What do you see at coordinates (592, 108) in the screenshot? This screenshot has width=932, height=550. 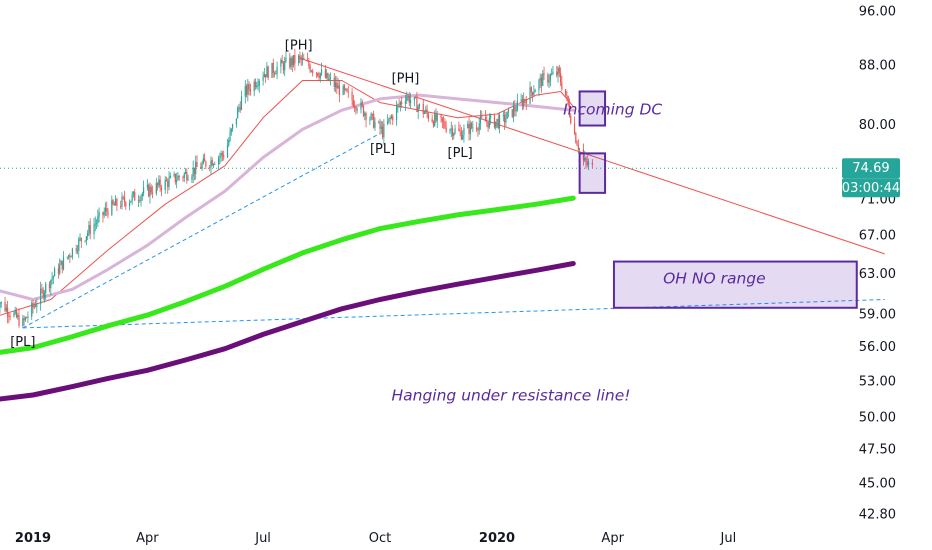 I see `box-dc` at bounding box center [592, 108].